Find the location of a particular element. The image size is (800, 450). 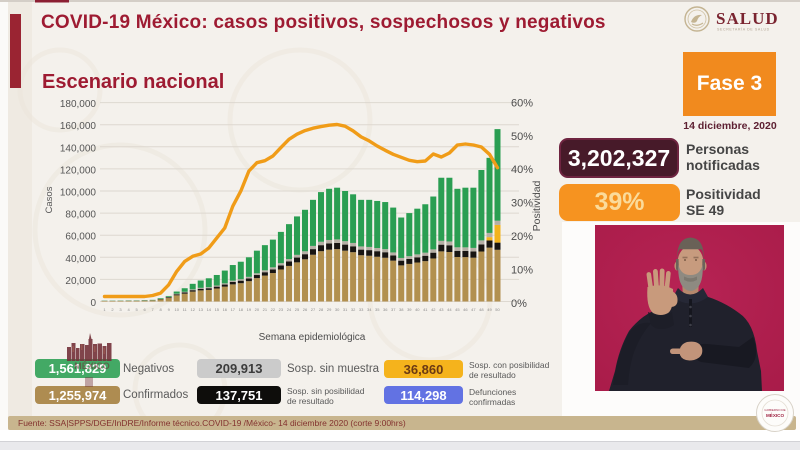

svg-text: 10 is located at coordinates (176, 309).